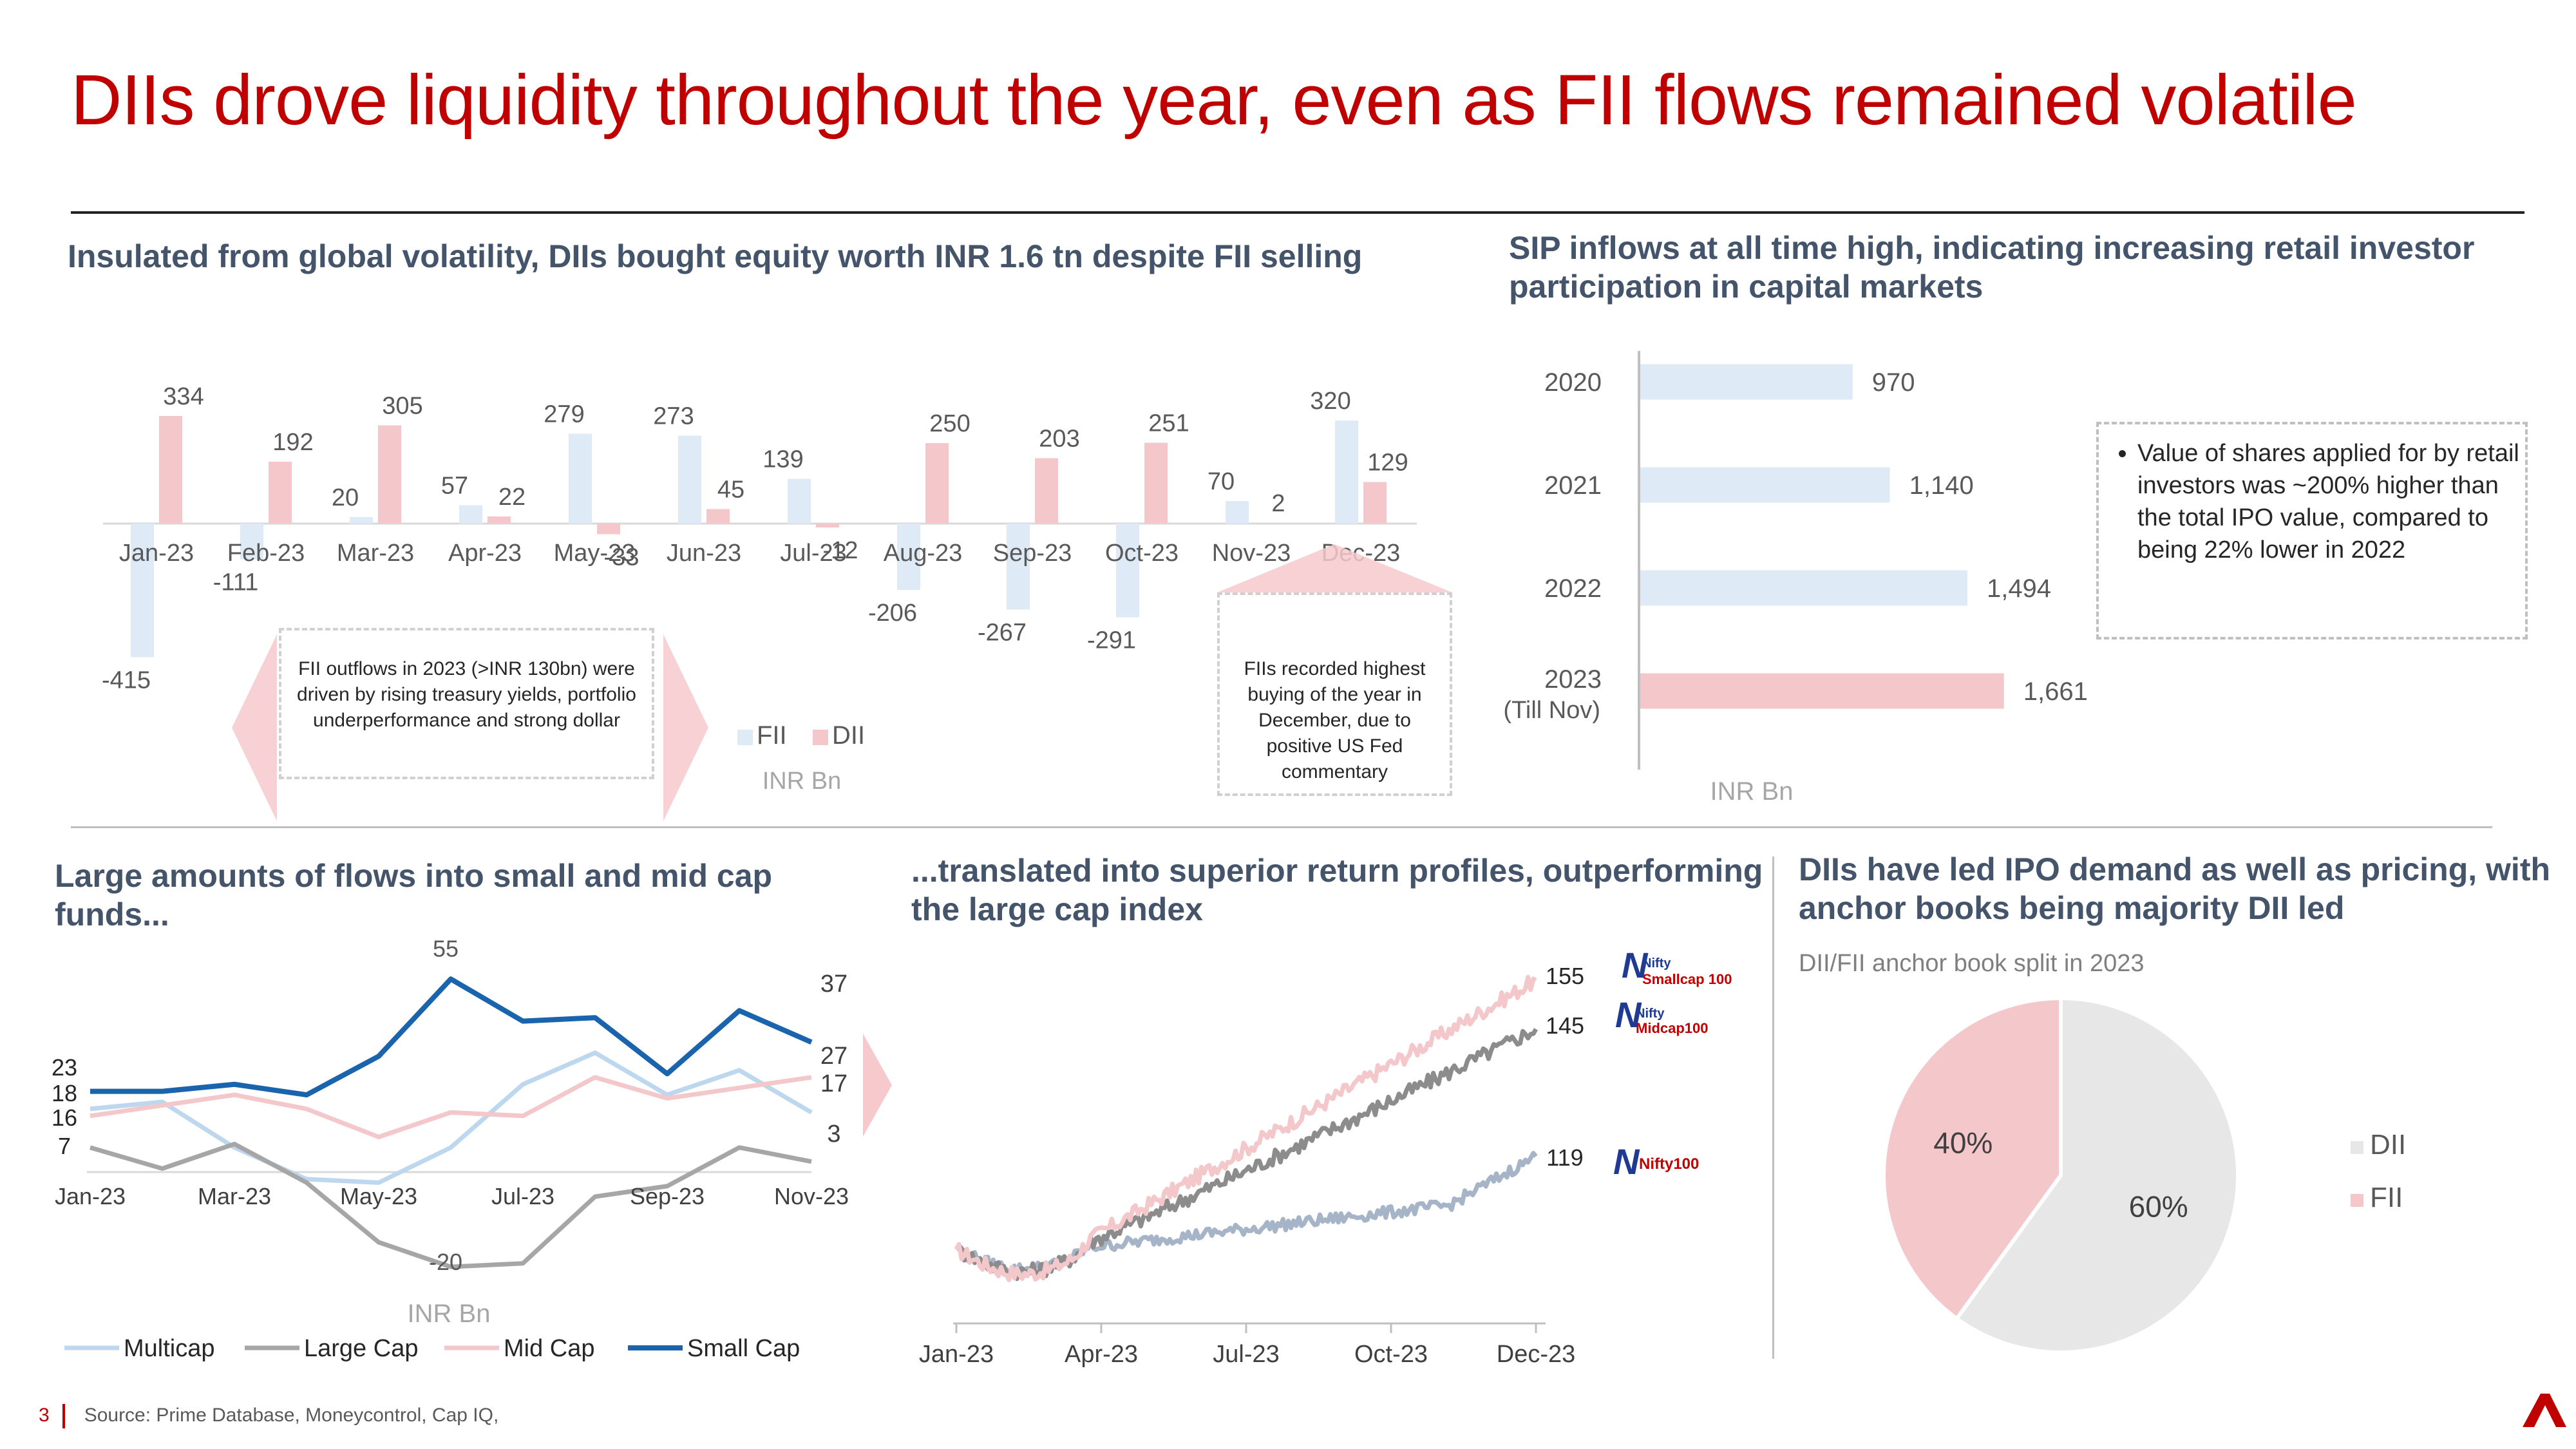 The height and width of the screenshot is (1449, 2576). What do you see at coordinates (1746, 382) in the screenshot?
I see `sip-bar-2020` at bounding box center [1746, 382].